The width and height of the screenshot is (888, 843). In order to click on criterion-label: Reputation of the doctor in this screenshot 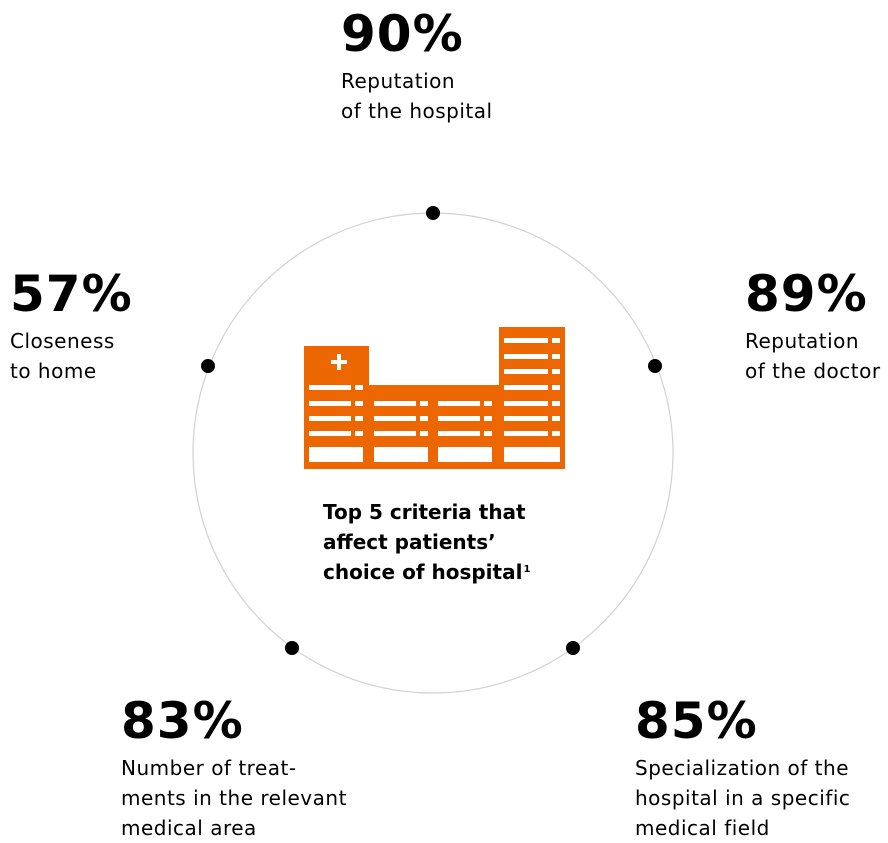, I will do `click(813, 356)`.